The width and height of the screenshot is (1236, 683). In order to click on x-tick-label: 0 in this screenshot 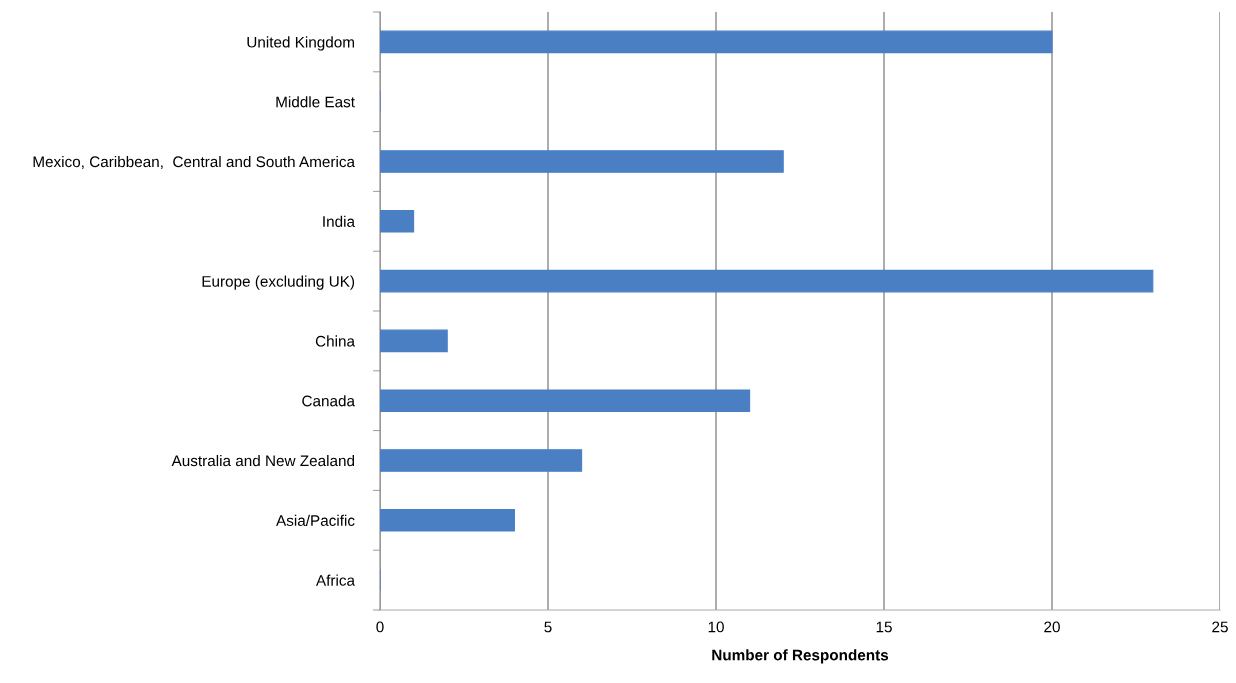, I will do `click(380, 627)`.